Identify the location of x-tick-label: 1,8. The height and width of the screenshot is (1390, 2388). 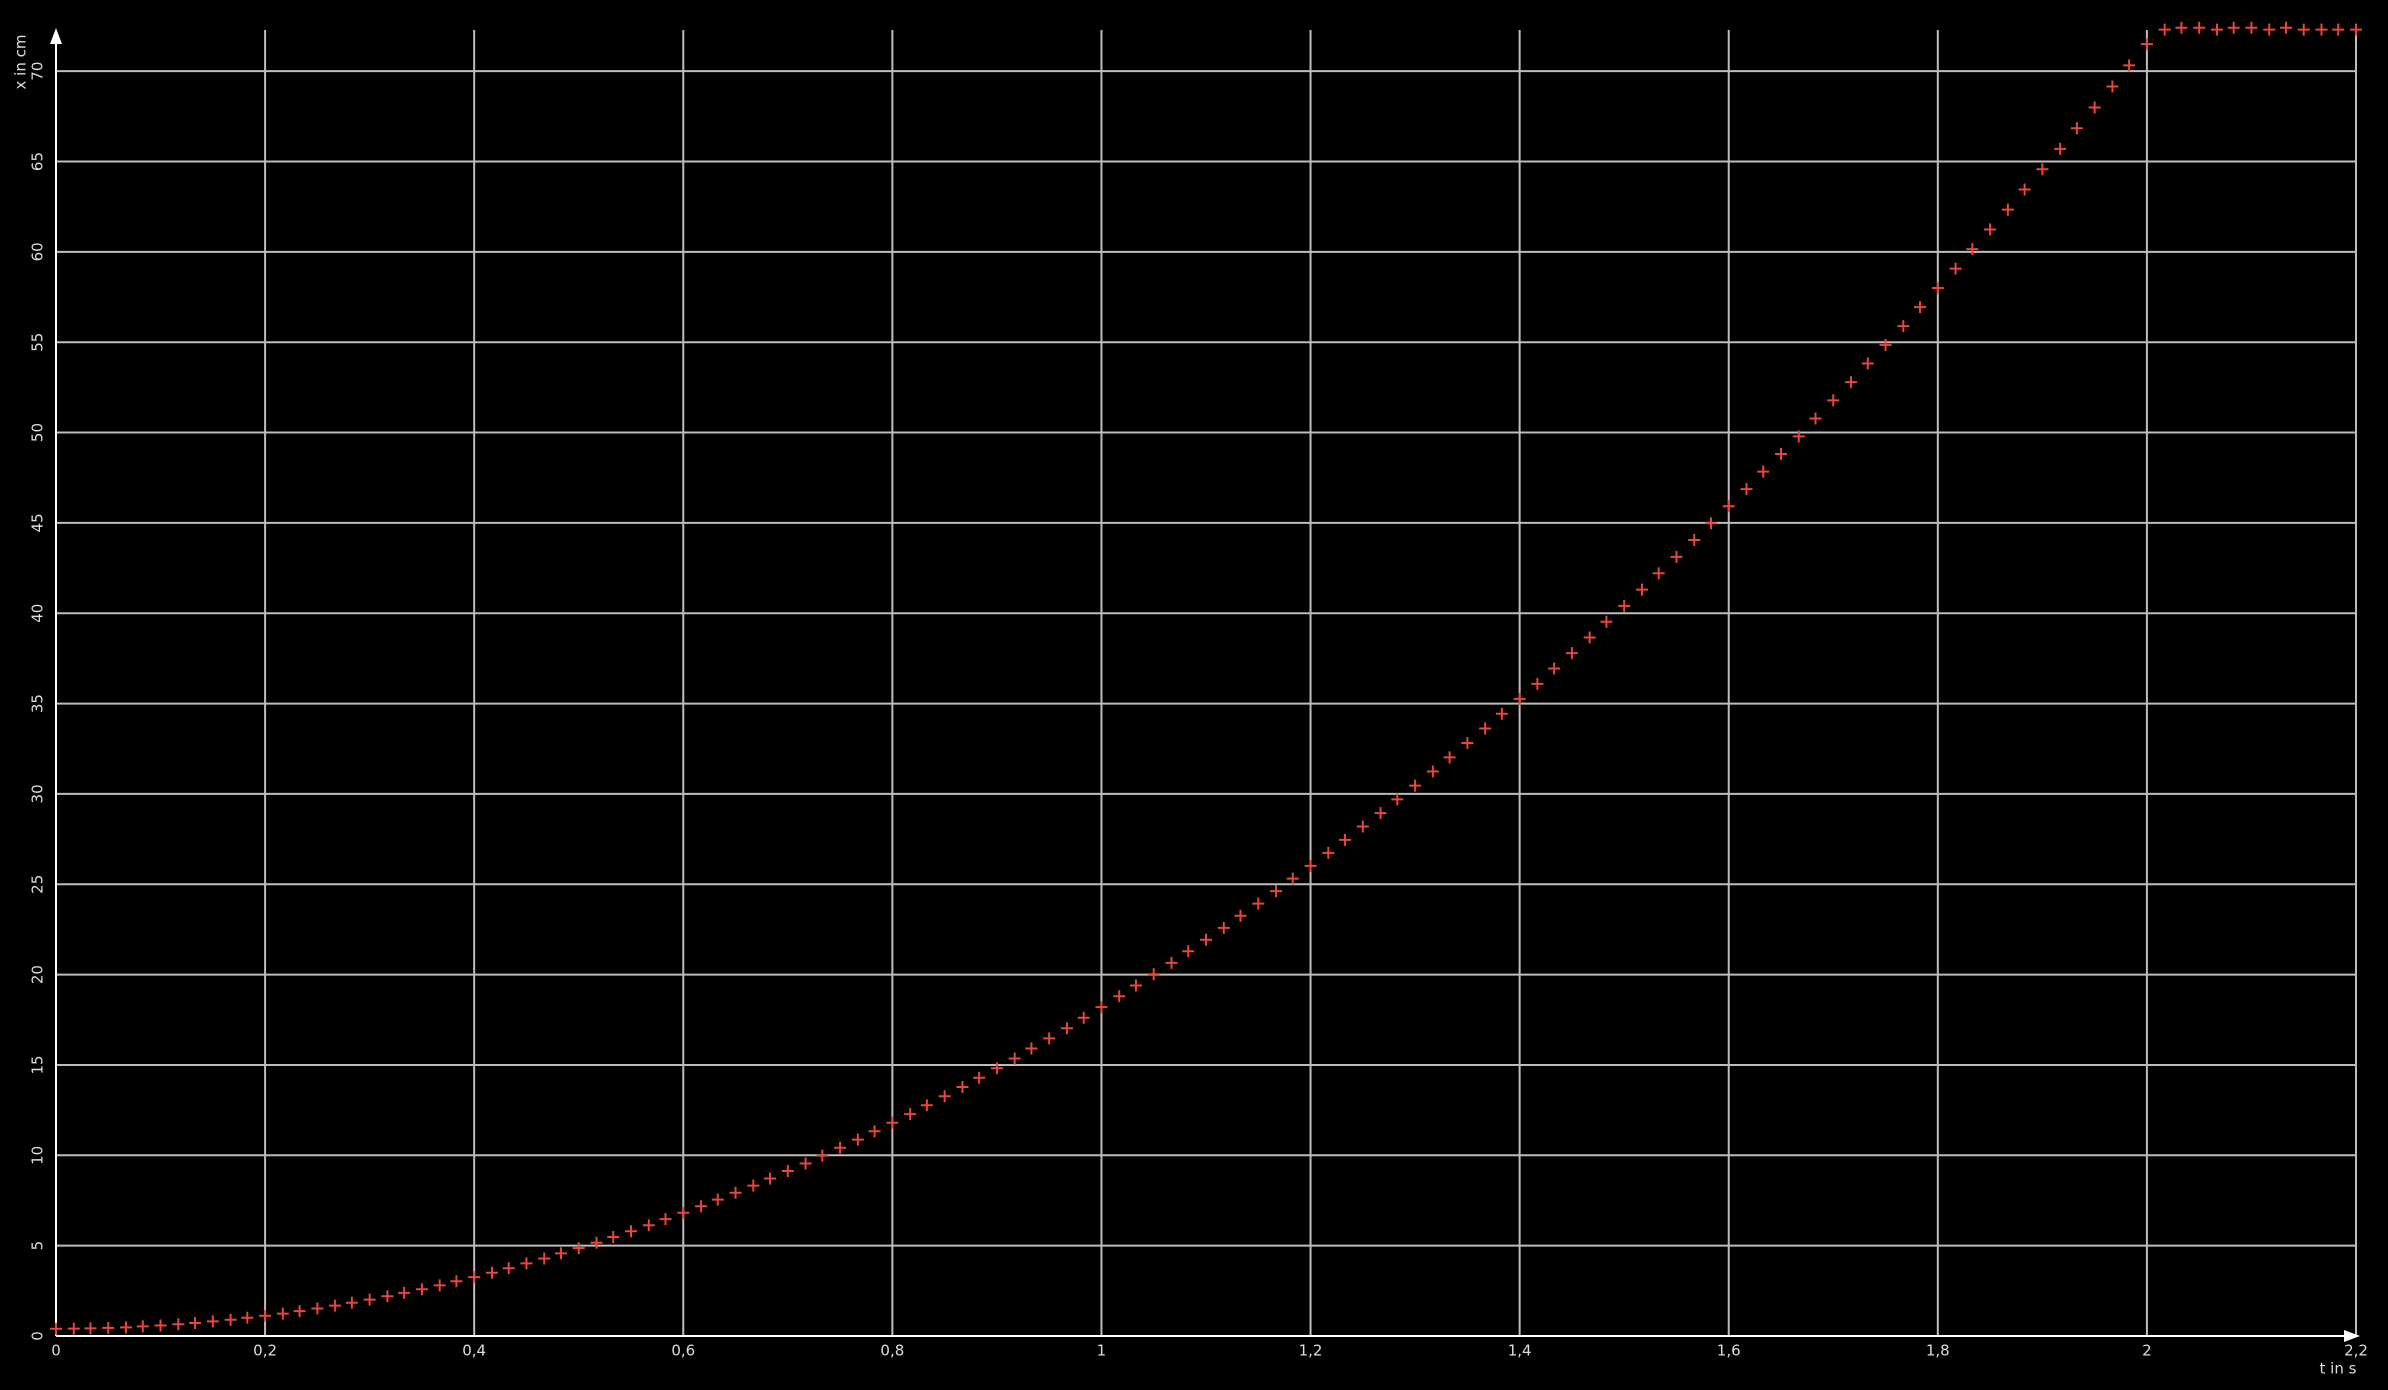
(1938, 1351).